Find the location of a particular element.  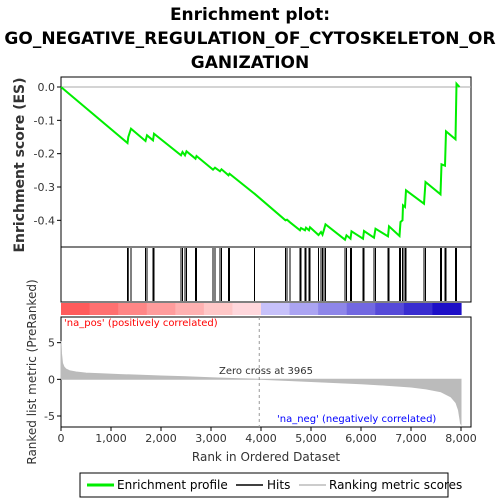

neg-correlated-label: 'na_neg' (negatively correlated) is located at coordinates (356, 419).